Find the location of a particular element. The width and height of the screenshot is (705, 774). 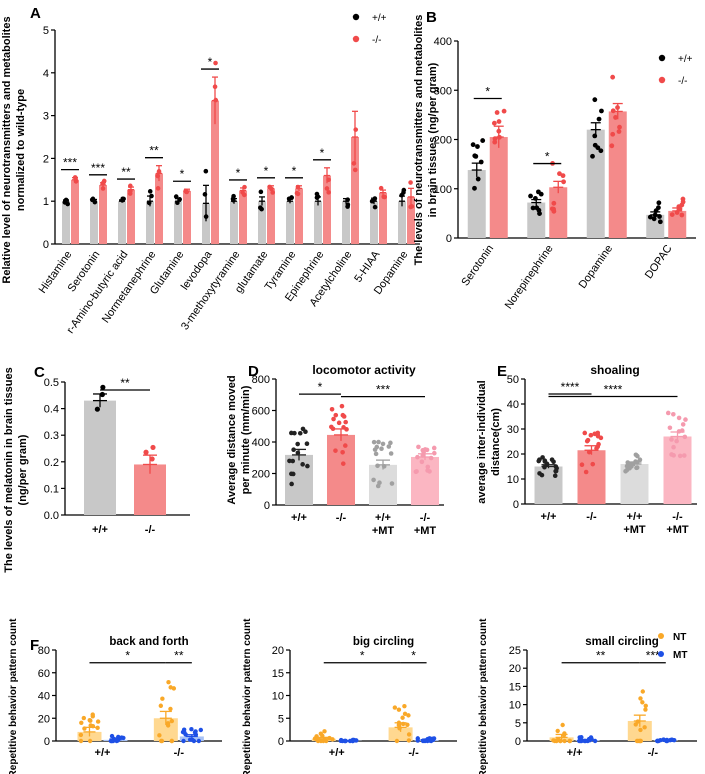

significance-label: *** is located at coordinates (70, 163).